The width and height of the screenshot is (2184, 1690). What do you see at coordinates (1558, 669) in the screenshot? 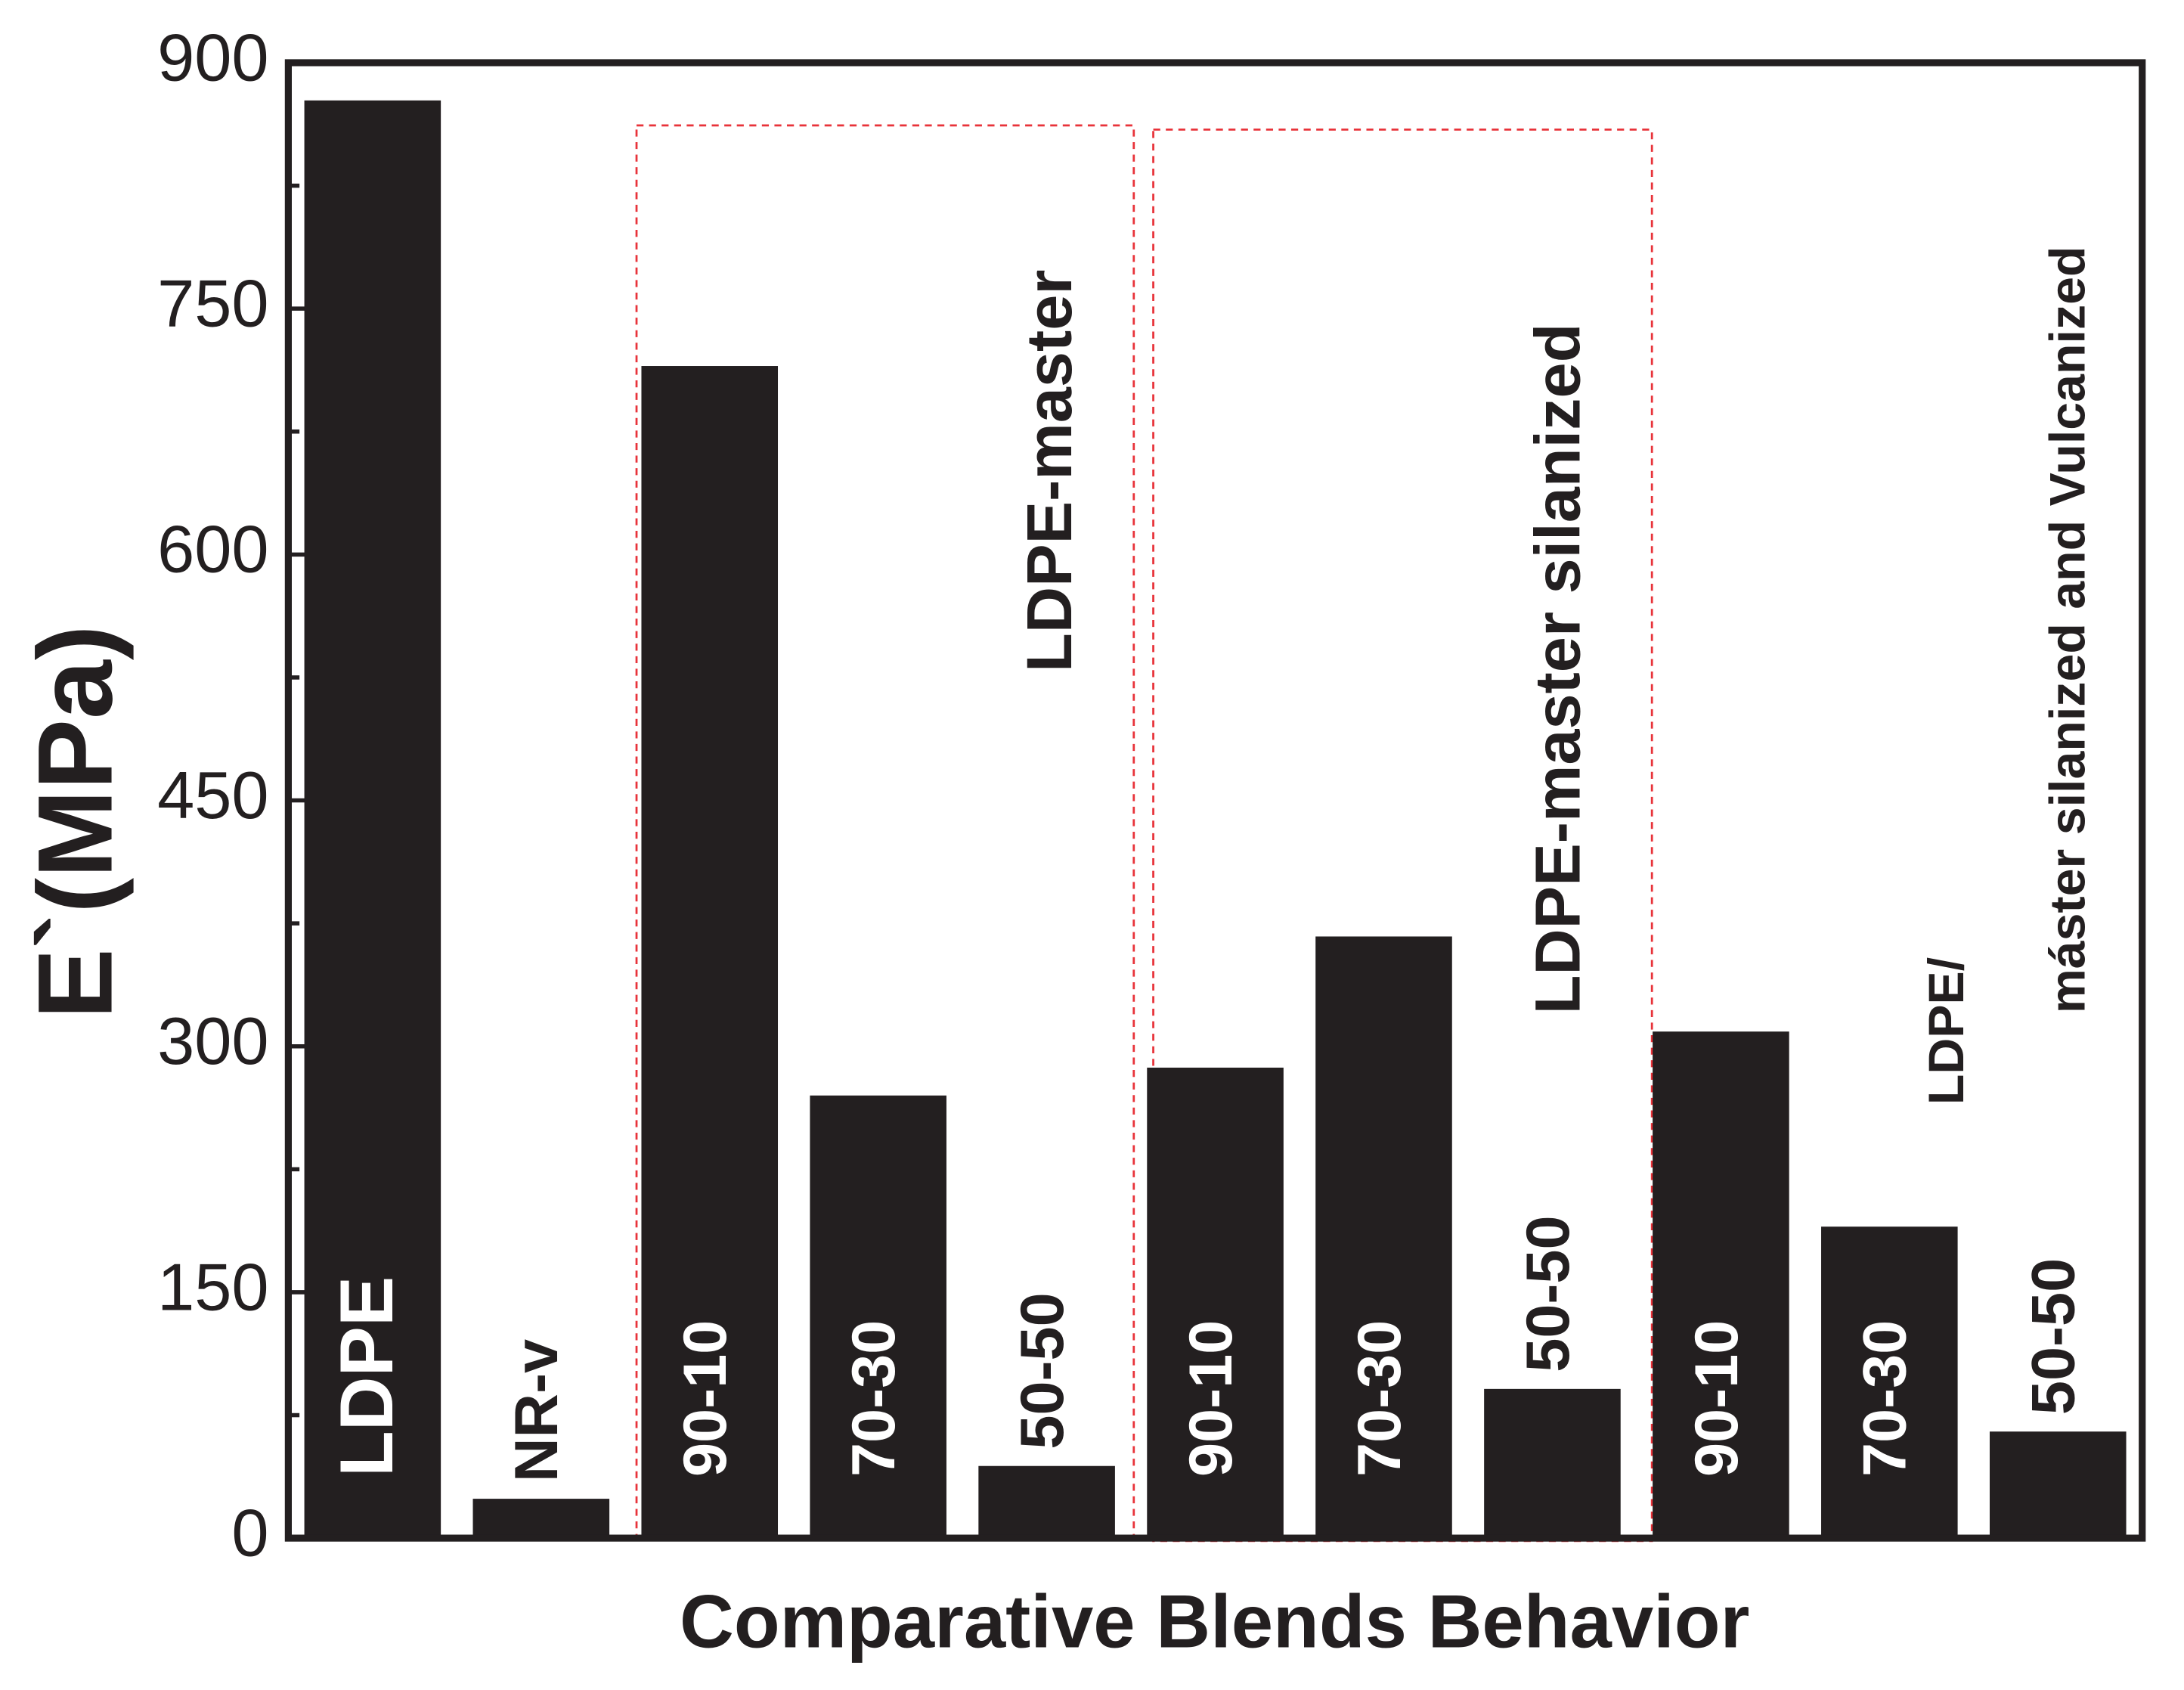
I see `group-label: LDPE-master silanized` at bounding box center [1558, 669].